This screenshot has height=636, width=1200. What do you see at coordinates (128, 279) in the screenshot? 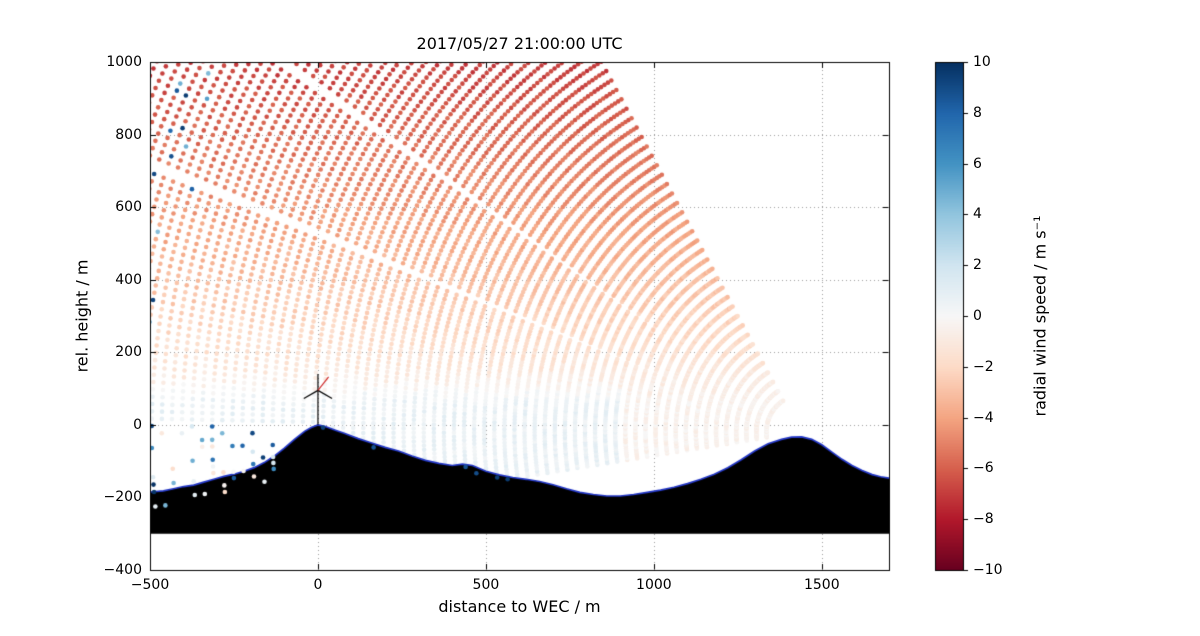
I see `y-tick-label: 400` at bounding box center [128, 279].